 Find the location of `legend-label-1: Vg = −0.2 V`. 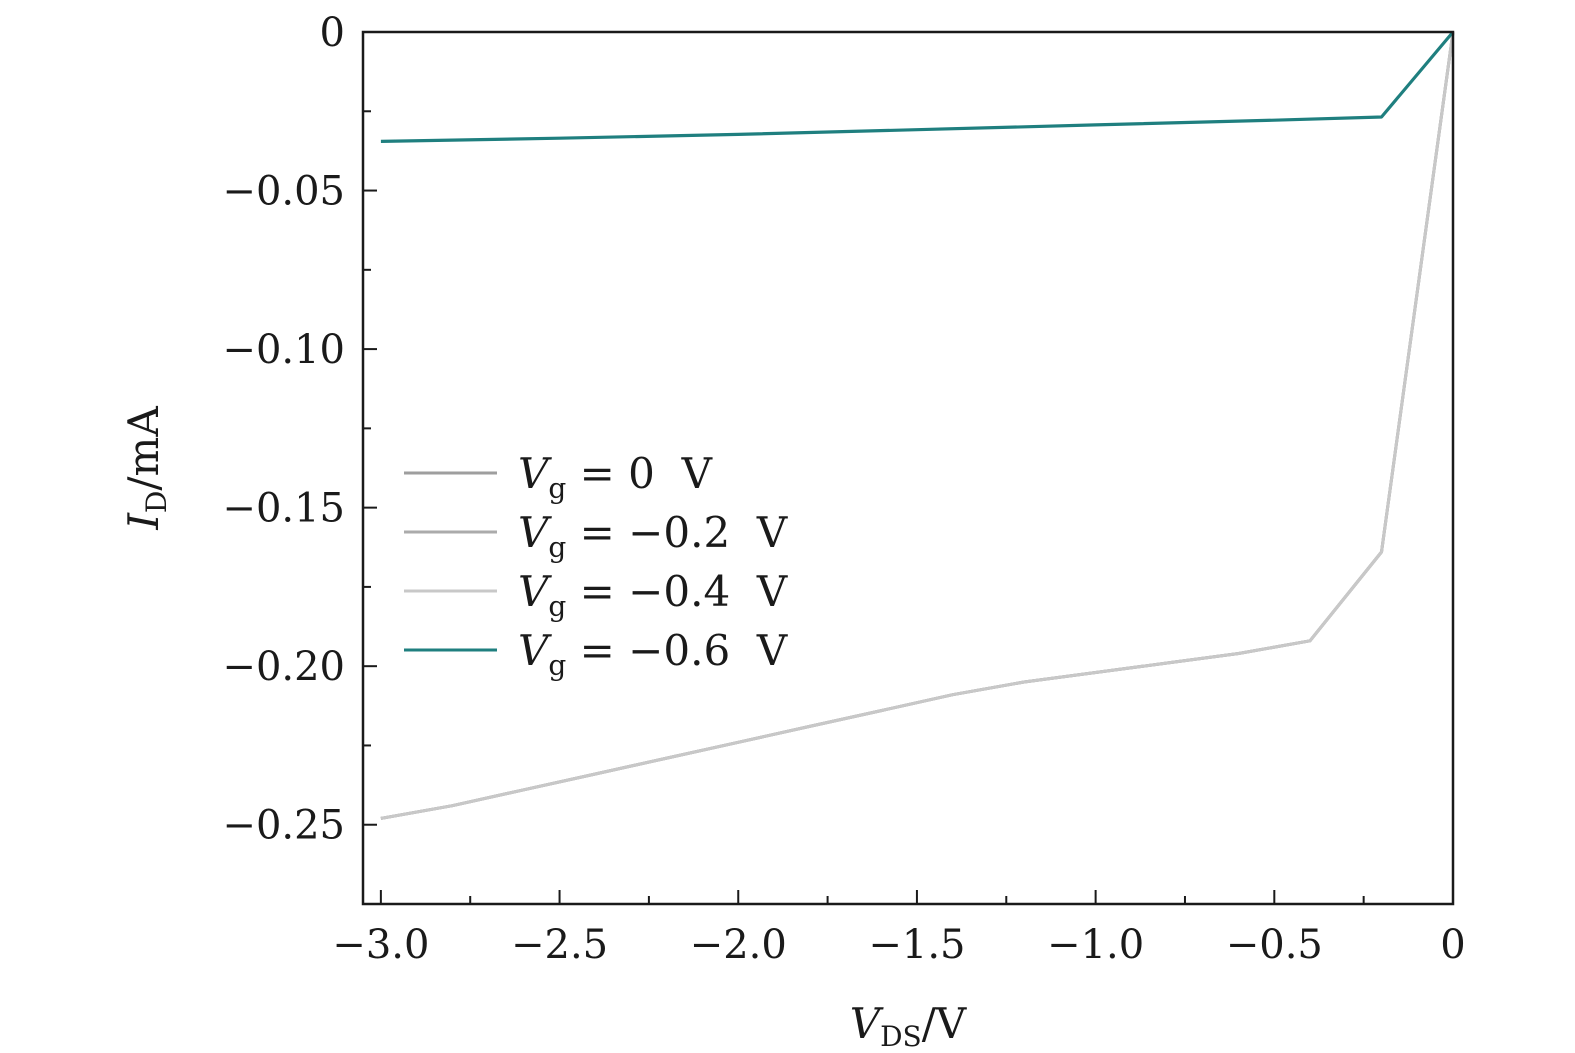

legend-label-1: Vg = −0.2 V is located at coordinates (653, 536).